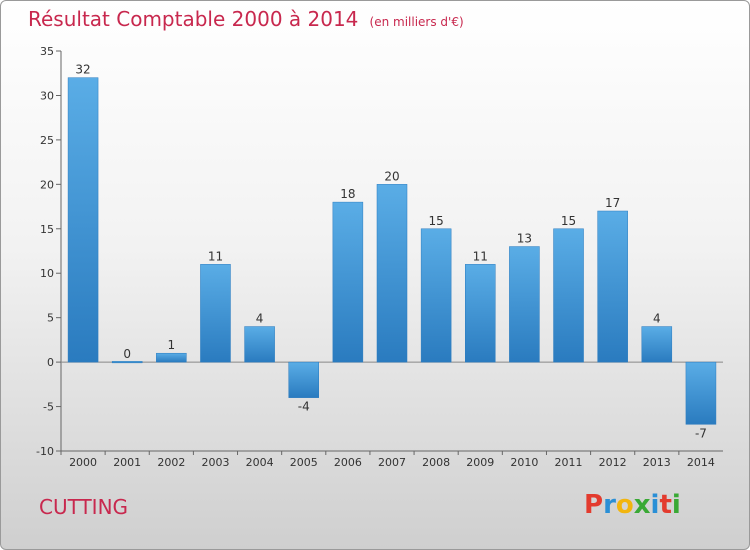 The height and width of the screenshot is (550, 750). What do you see at coordinates (304, 462) in the screenshot?
I see `x-tick-label: 2005` at bounding box center [304, 462].